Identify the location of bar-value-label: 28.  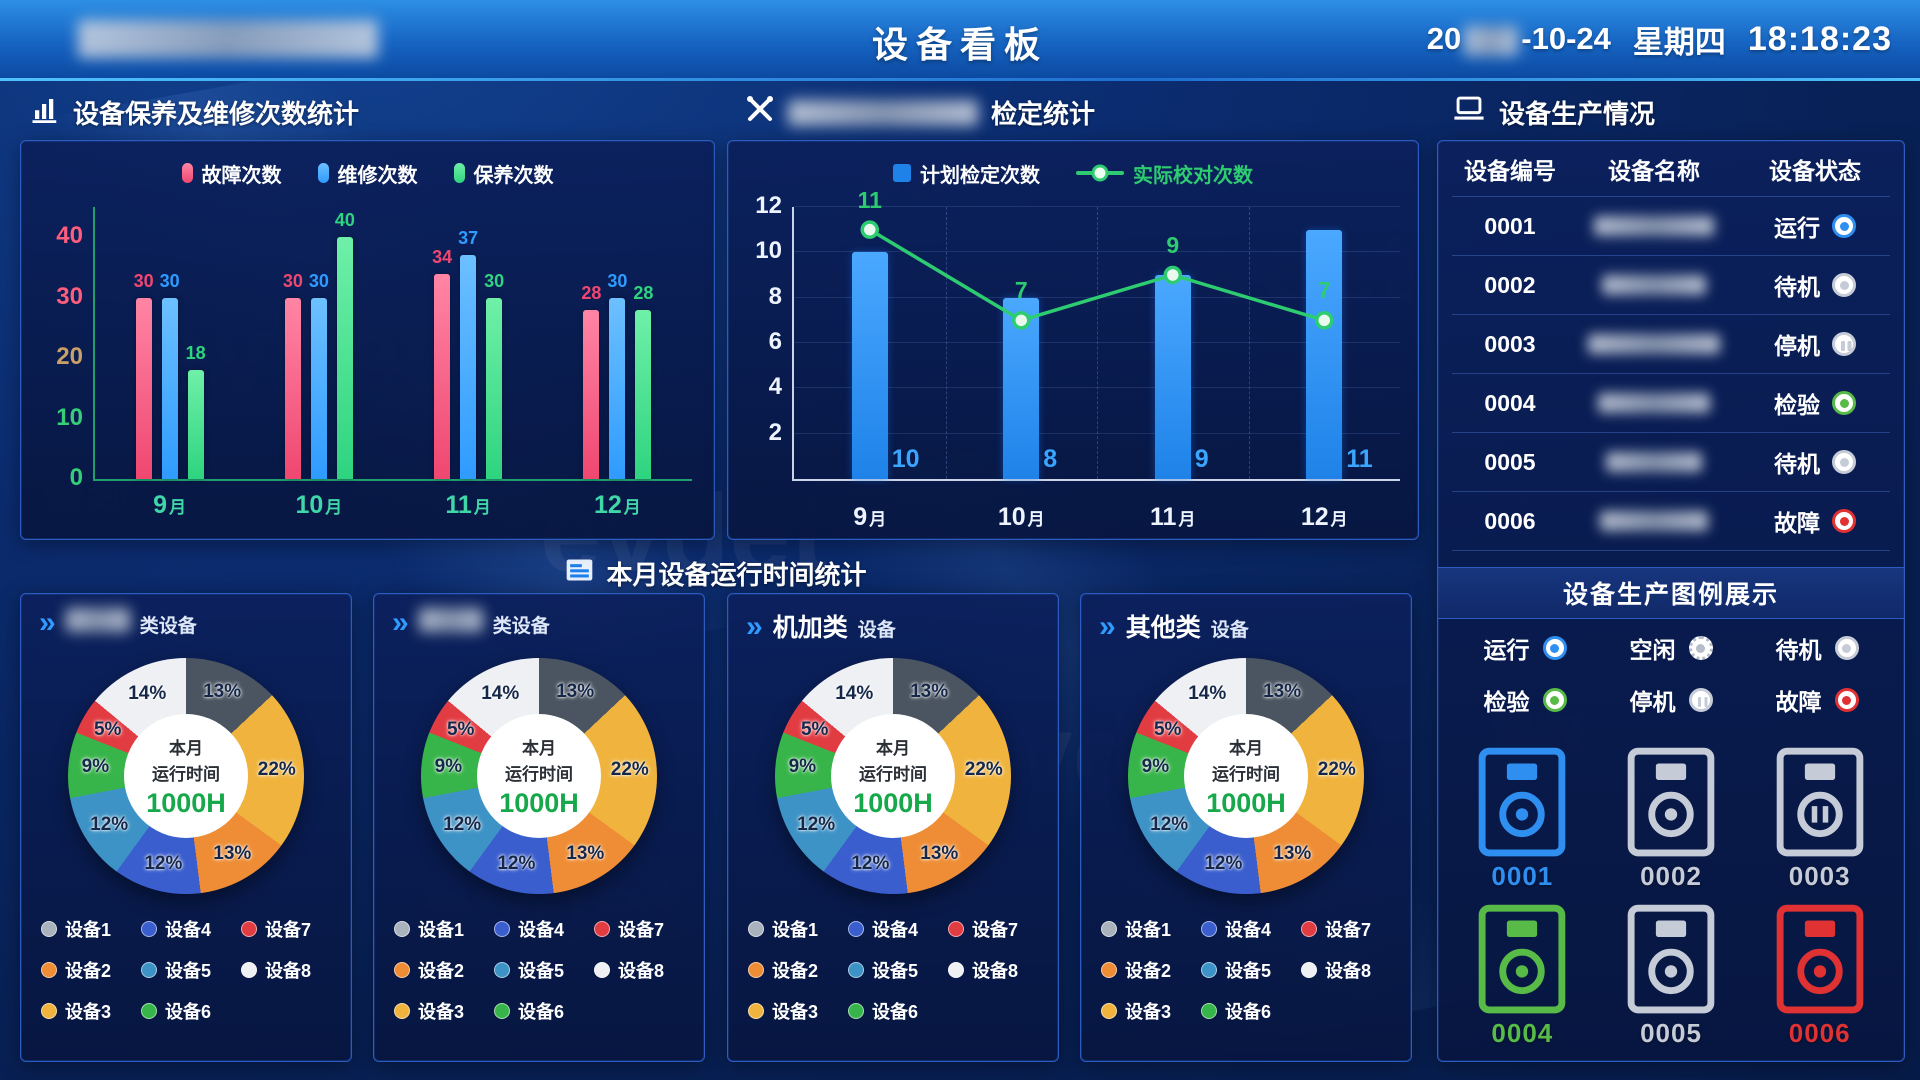
(591, 292).